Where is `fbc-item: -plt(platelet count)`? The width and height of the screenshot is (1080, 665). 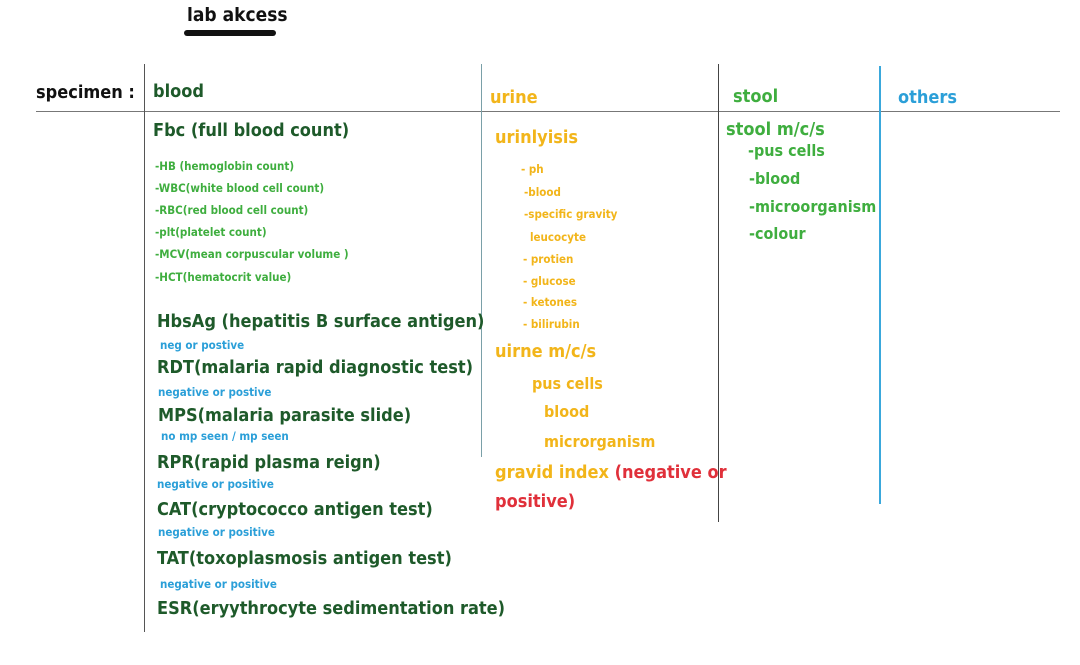
fbc-item: -plt(platelet count) is located at coordinates (211, 232).